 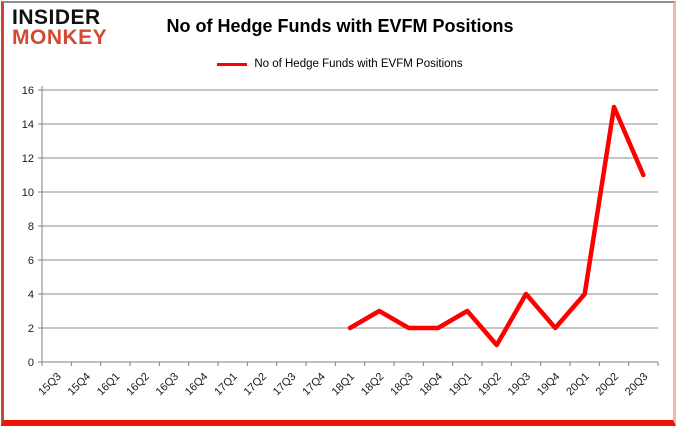 I want to click on x-axis-label: 18Q3, so click(x=402, y=385).